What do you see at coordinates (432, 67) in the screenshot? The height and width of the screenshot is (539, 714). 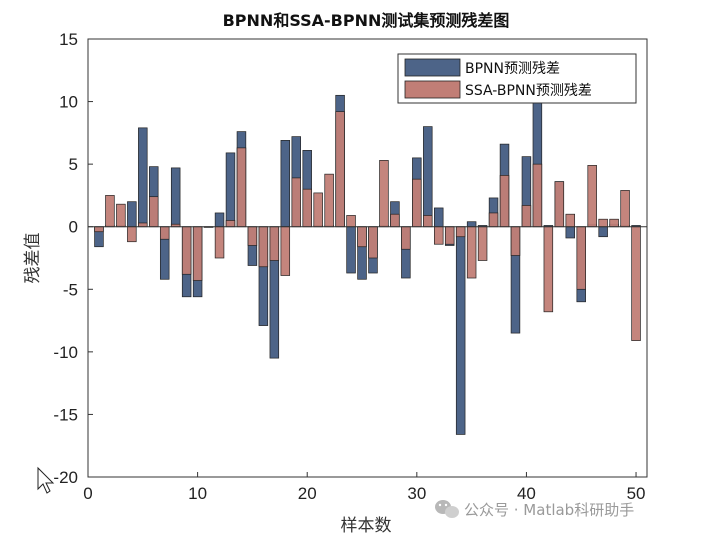 I see `legend-swatch-bpnn` at bounding box center [432, 67].